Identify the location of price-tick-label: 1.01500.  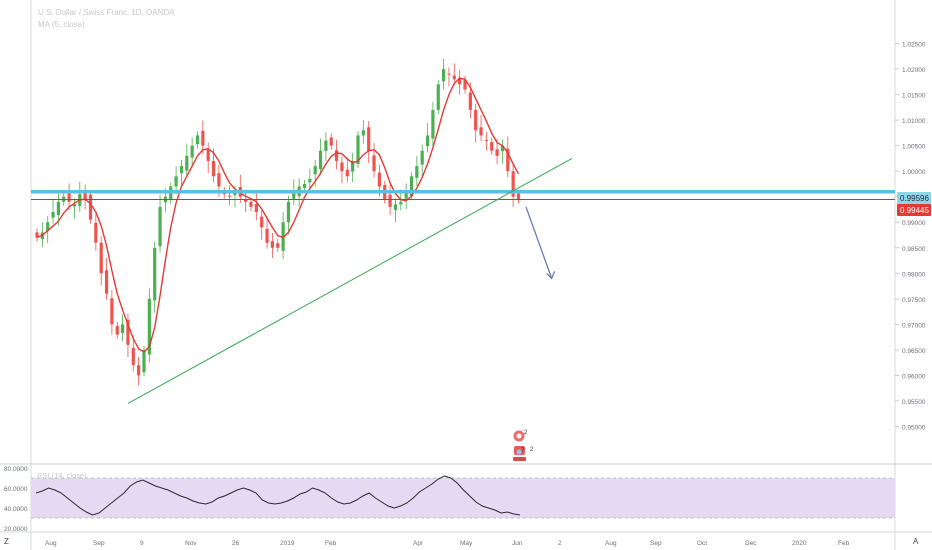
(914, 96).